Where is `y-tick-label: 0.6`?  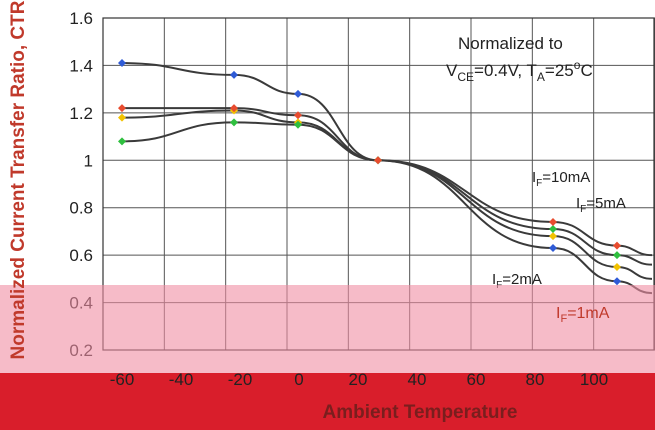
y-tick-label: 0.6 is located at coordinates (81, 255).